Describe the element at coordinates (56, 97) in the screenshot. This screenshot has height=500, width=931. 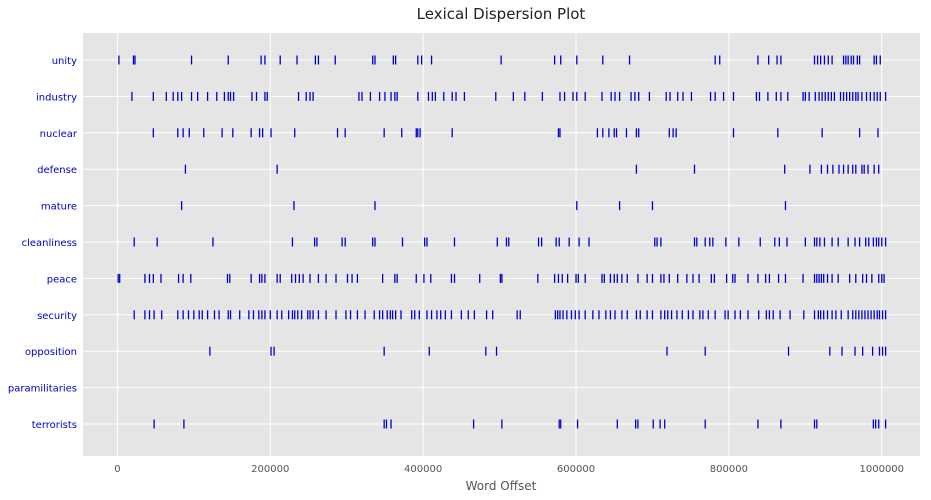
I see `y-tick-label: industry` at that location.